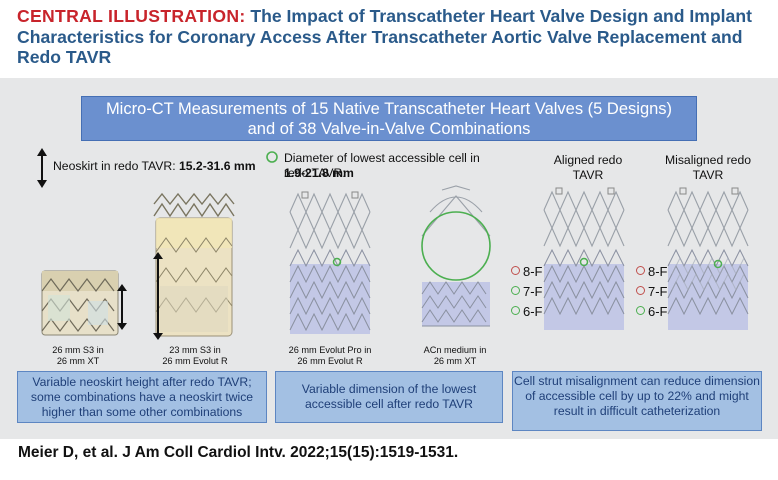  Describe the element at coordinates (527, 271) in the screenshot. I see `aligned-catheter-8f: 8-F` at that location.